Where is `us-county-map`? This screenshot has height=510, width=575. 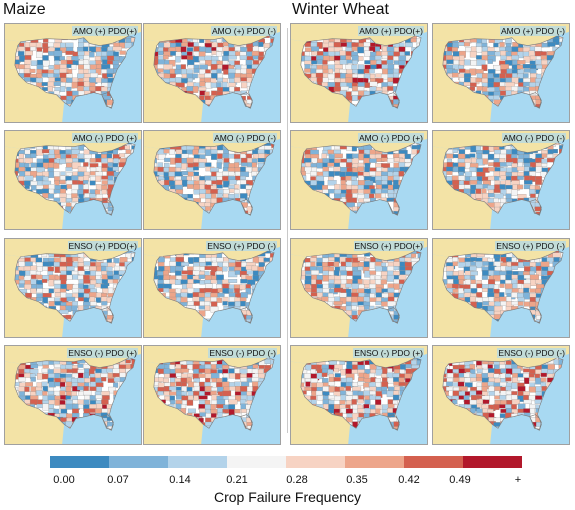
us-county-map is located at coordinates (359, 180).